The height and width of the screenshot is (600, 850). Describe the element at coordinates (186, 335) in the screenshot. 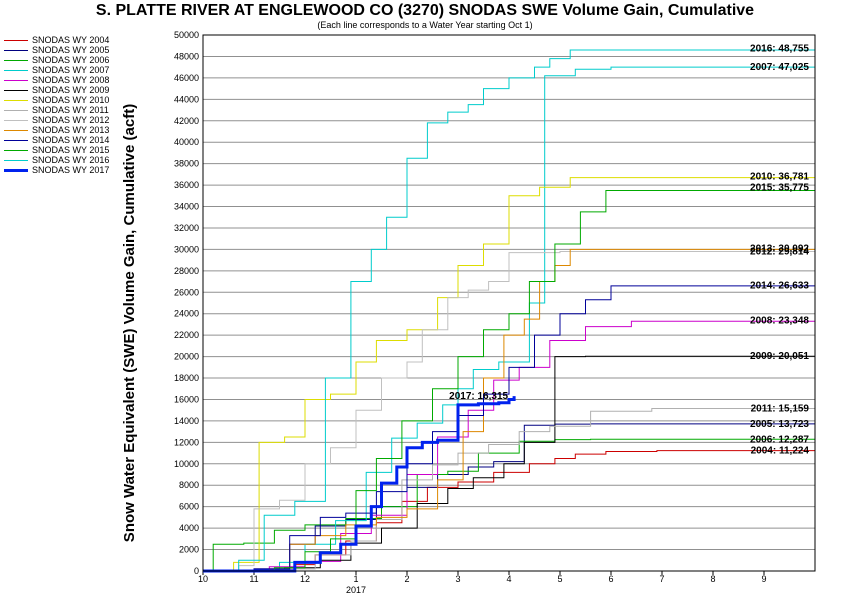

I see `y-tick-label: 22000` at that location.